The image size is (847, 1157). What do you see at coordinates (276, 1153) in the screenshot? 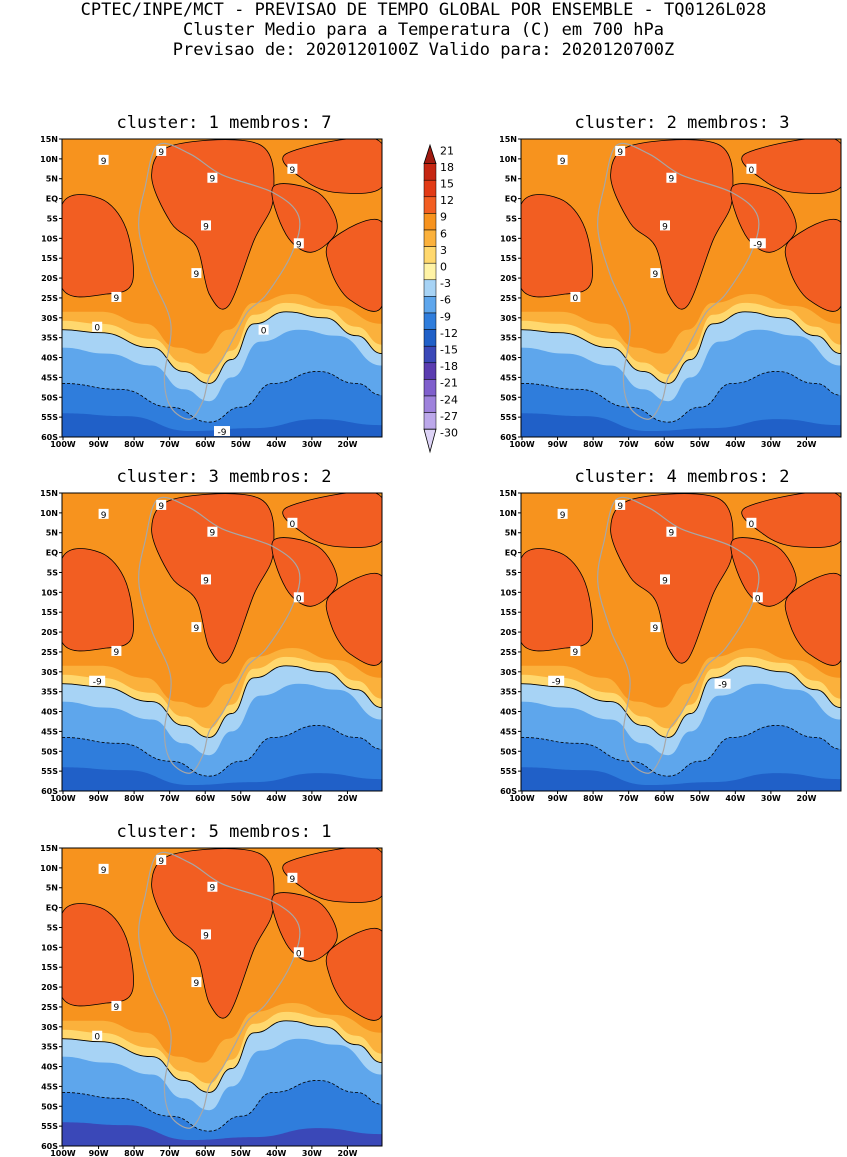
I see `lon-label: 40W` at bounding box center [276, 1153].